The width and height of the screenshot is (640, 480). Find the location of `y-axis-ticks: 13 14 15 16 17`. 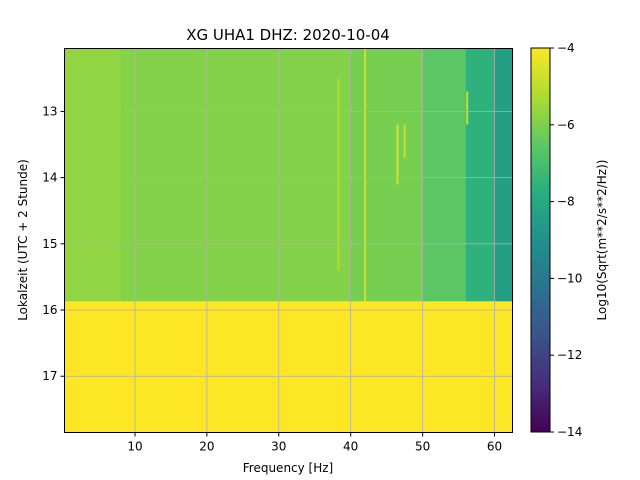

y-axis-ticks: 13 14 15 16 17 is located at coordinates (53, 243).